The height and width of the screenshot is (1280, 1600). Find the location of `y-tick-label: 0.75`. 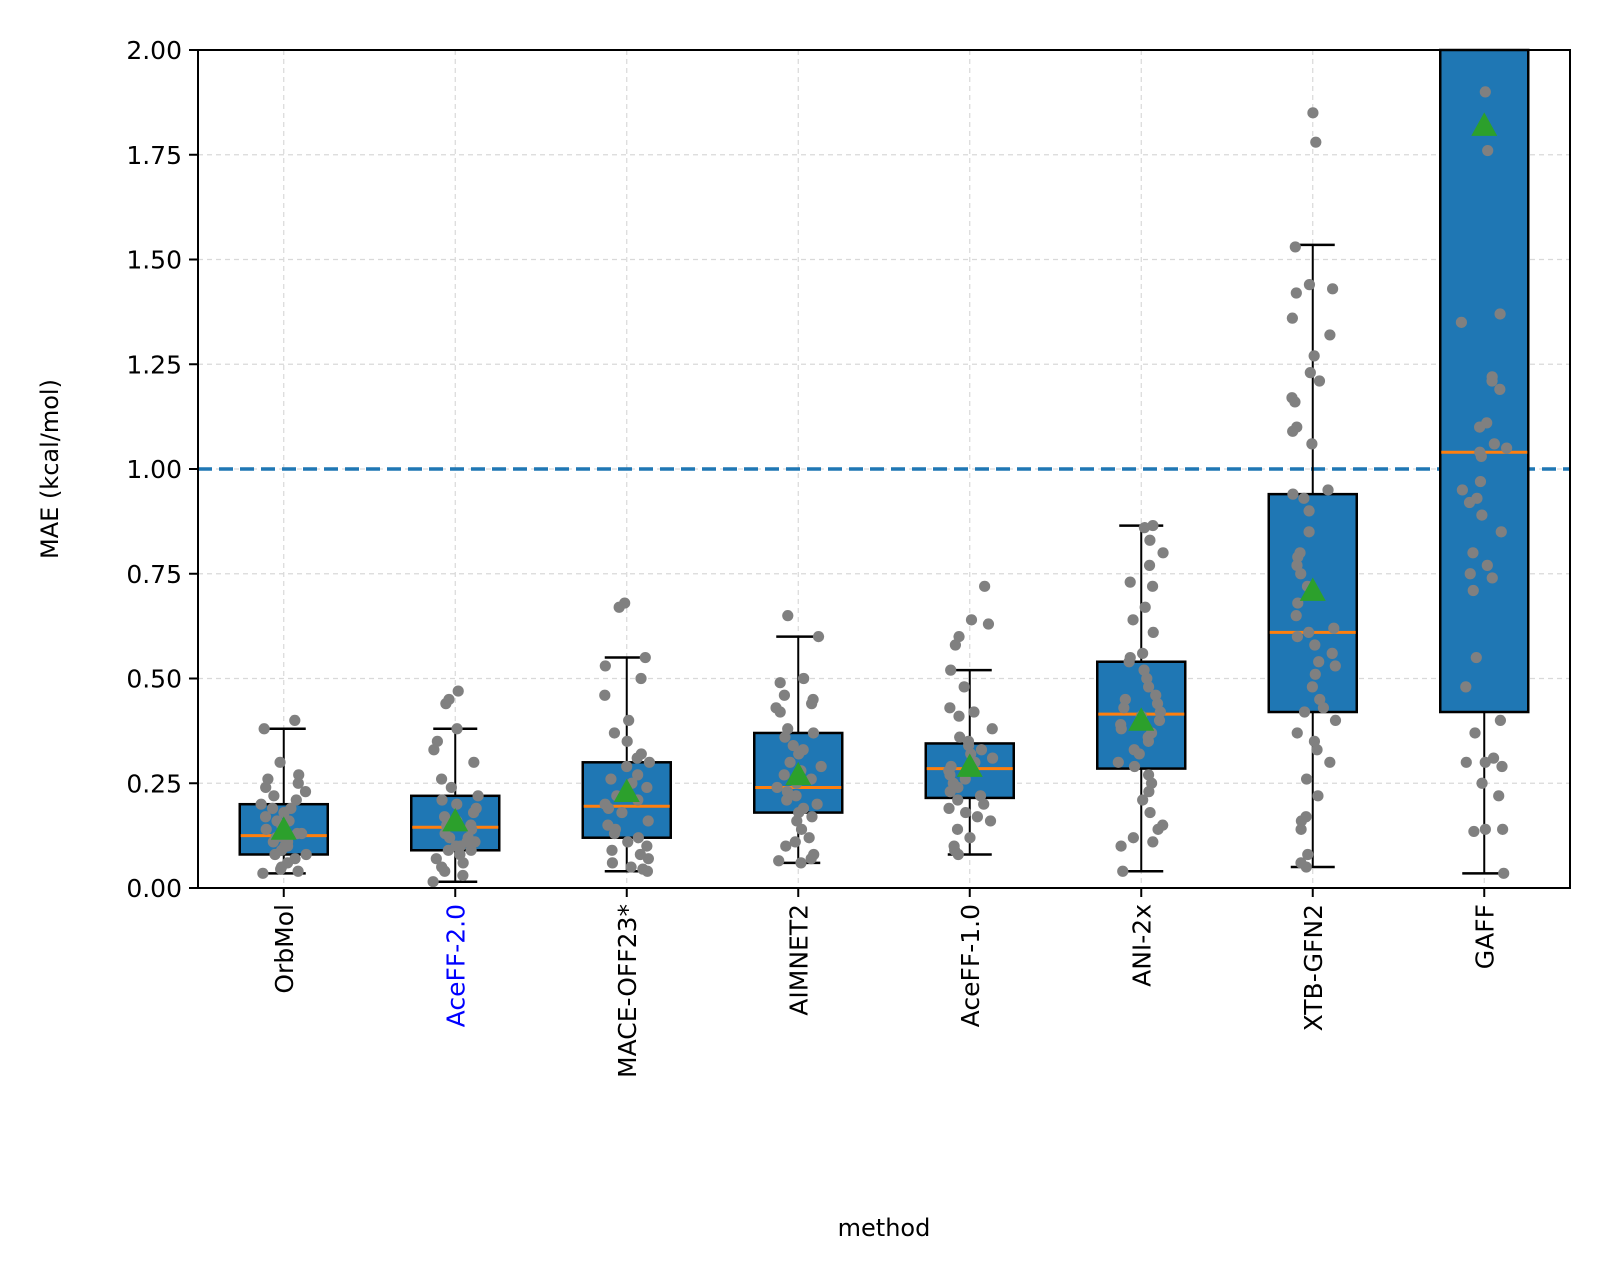

y-tick-label: 0.75 is located at coordinates (154, 574).